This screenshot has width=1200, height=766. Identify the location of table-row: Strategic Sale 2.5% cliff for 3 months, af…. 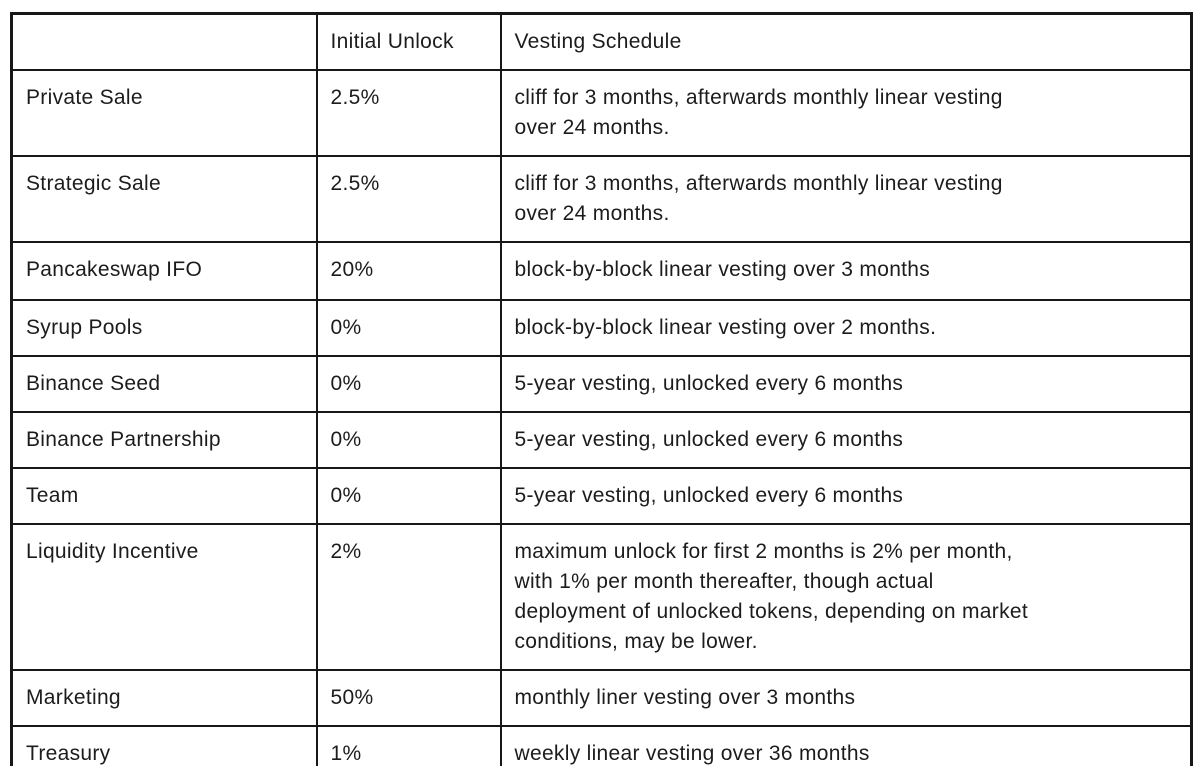
(601, 199).